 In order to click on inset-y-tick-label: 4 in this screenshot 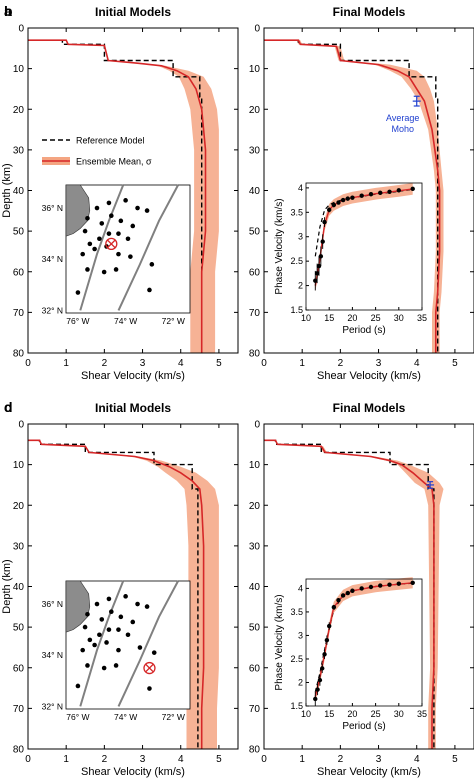, I will do `click(300, 188)`.